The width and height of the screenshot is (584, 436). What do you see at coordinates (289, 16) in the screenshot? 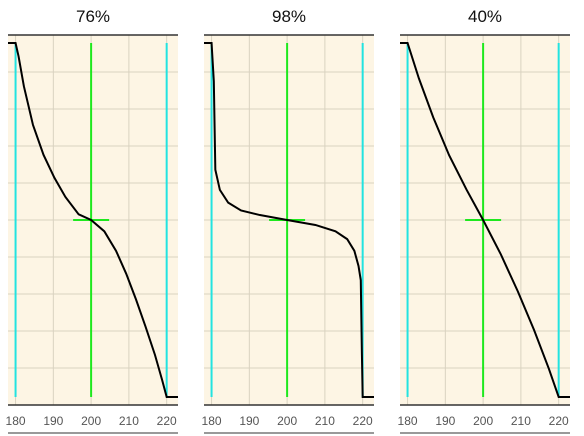
I see `panel-title: 98%` at bounding box center [289, 16].